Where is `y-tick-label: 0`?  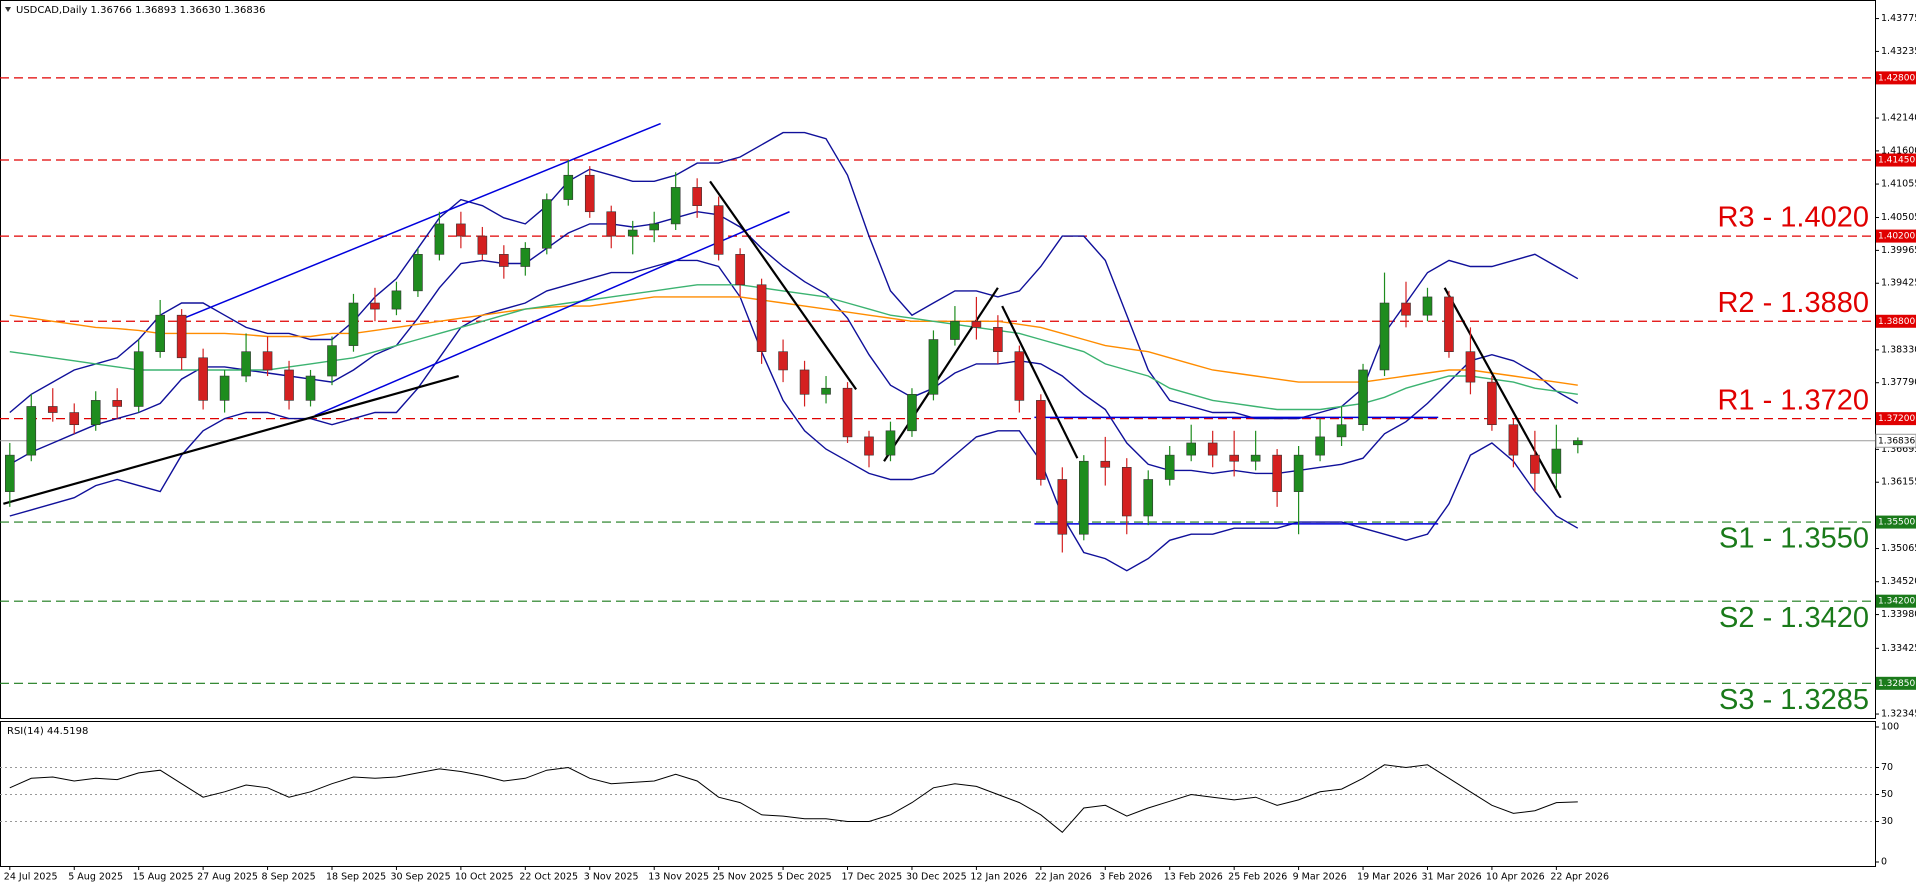
y-tick-label: 0 is located at coordinates (1884, 862).